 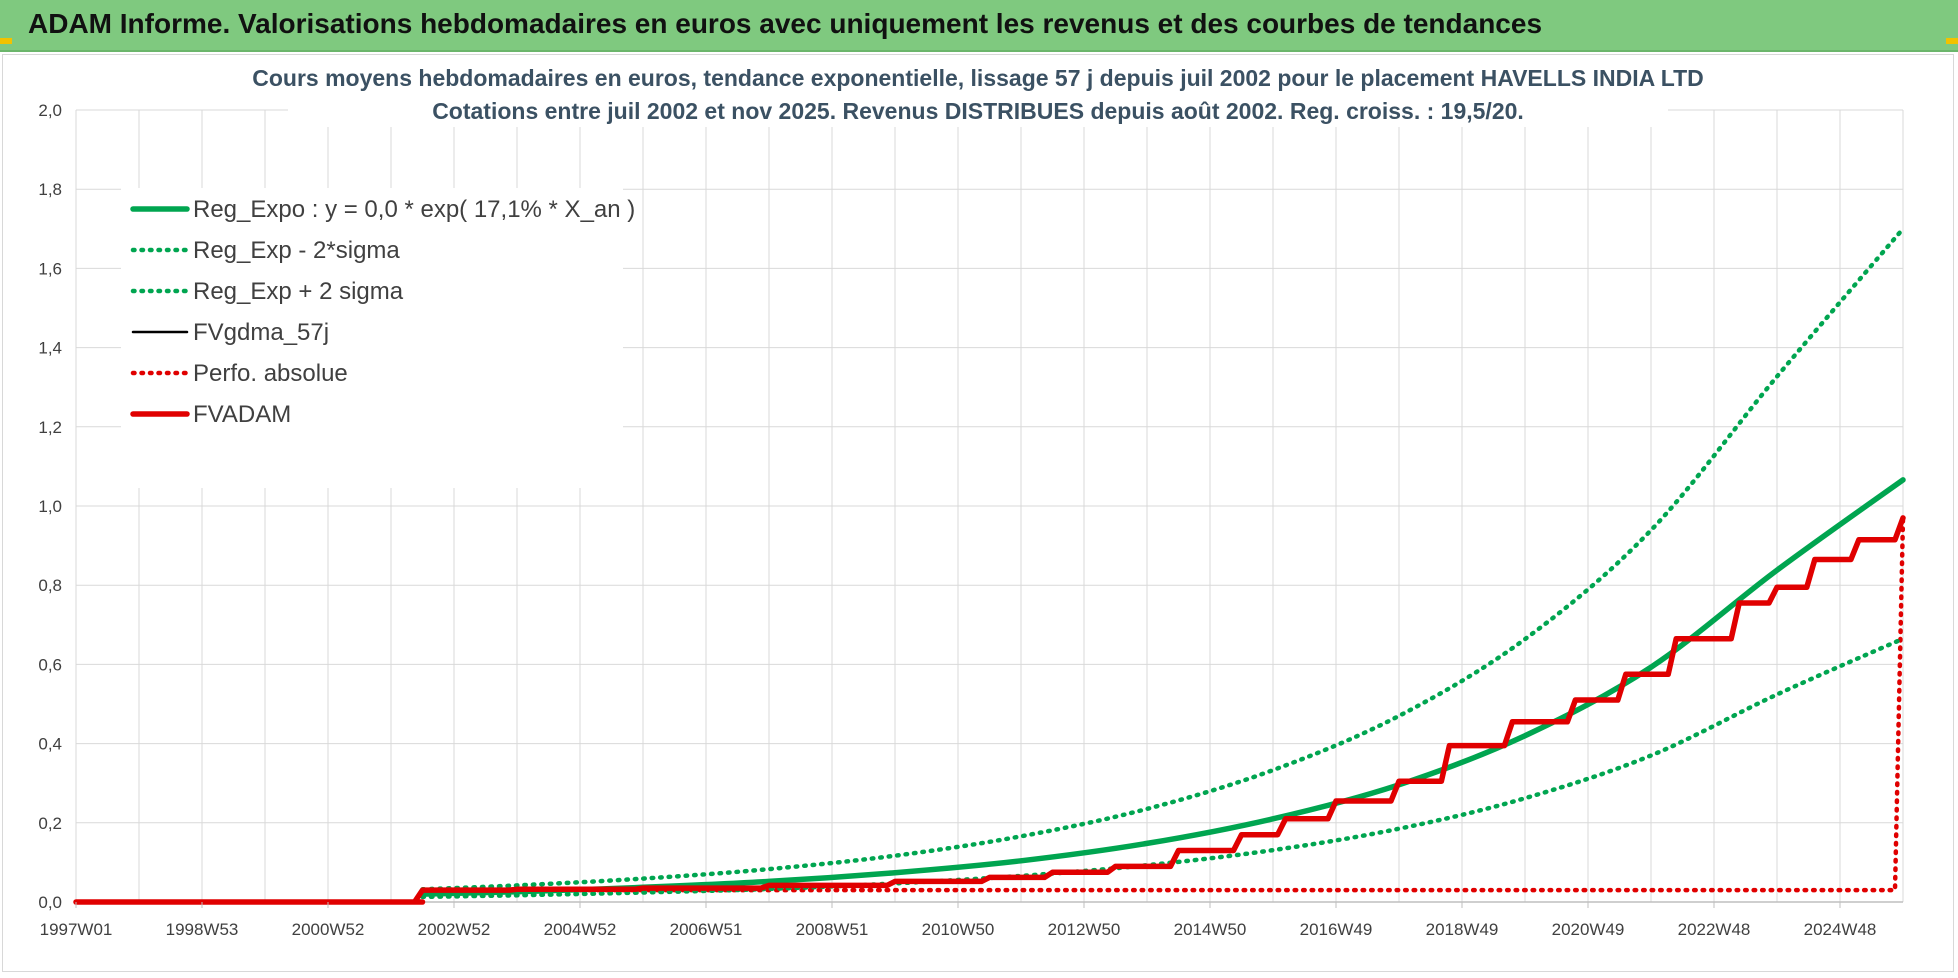 I want to click on legend-label: FVgdma_57j, so click(x=261, y=332).